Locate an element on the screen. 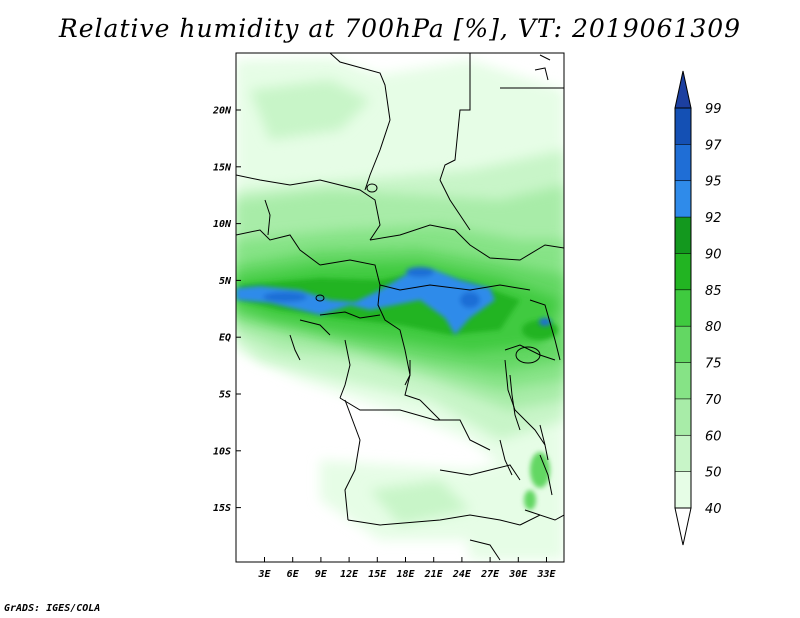  lon-tick-label: 12E is located at coordinates (349, 574).